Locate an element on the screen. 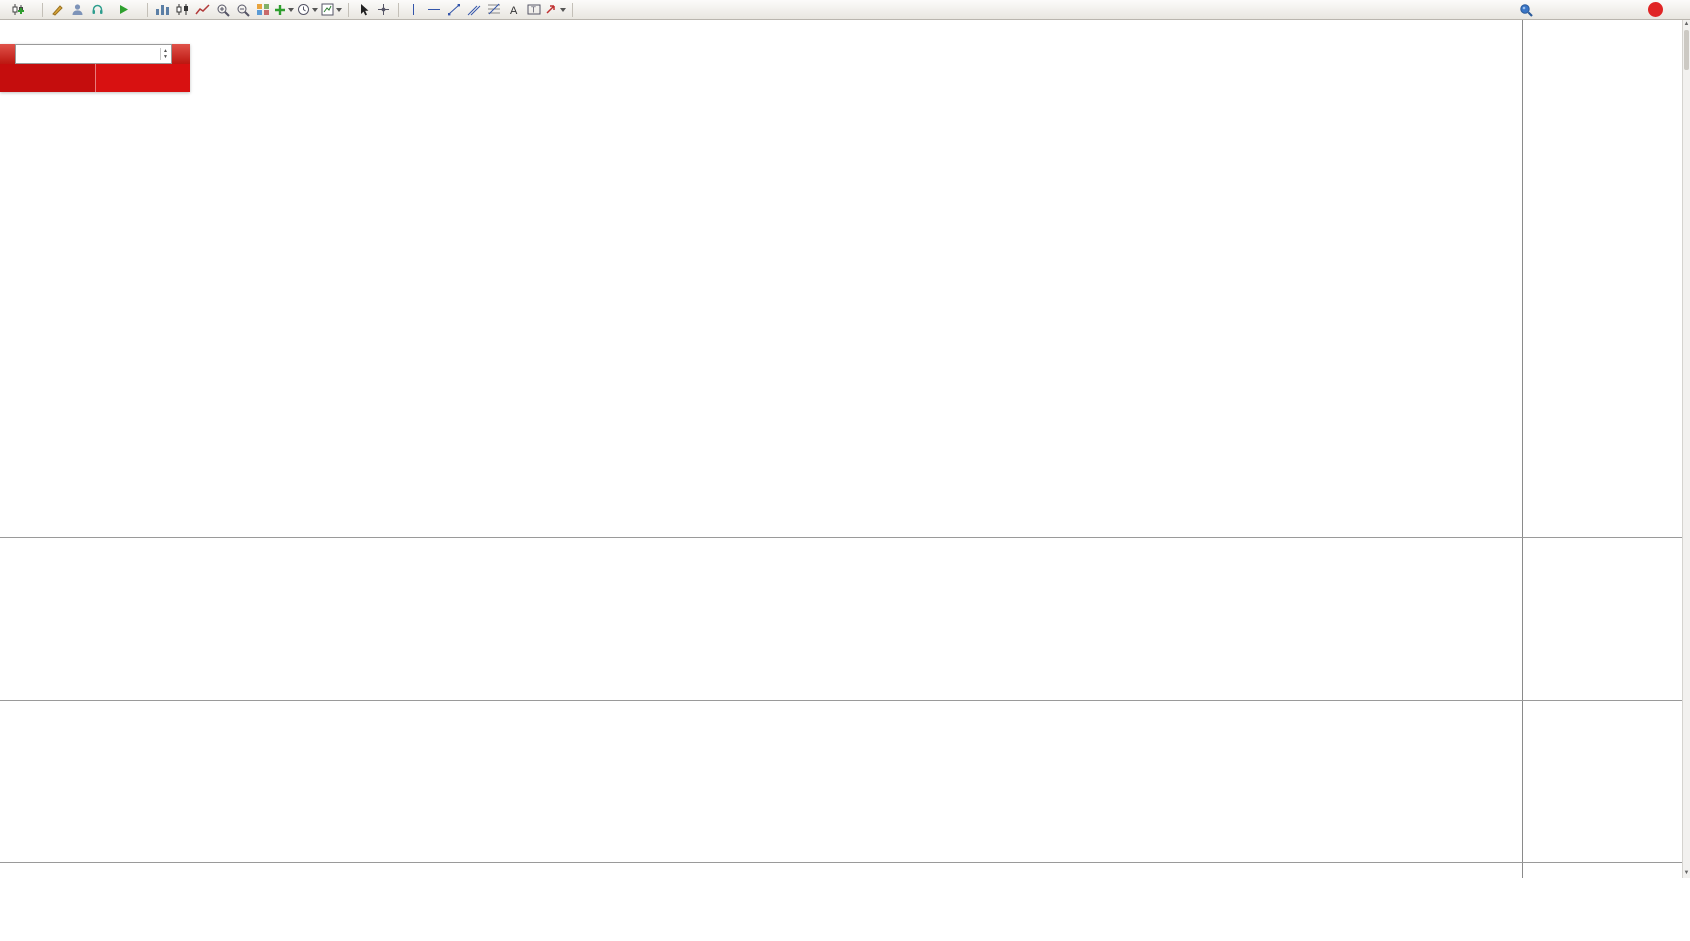 This screenshot has width=1690, height=941. volume-input is located at coordinates (88, 54).